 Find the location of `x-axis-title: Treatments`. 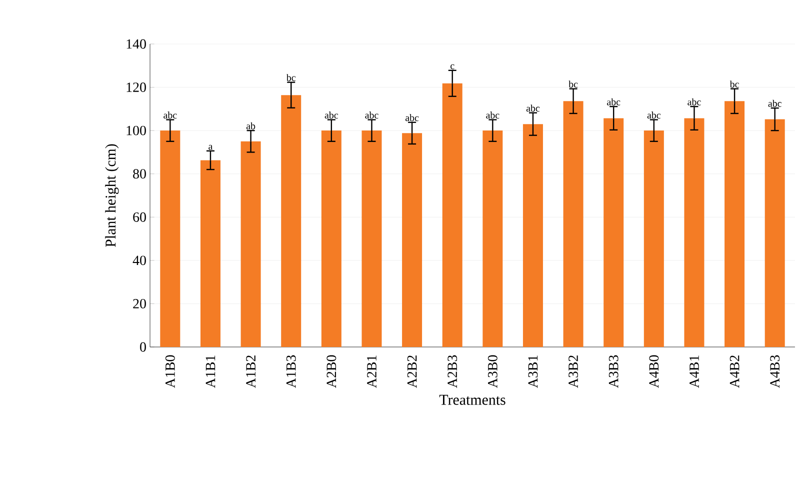

x-axis-title: Treatments is located at coordinates (472, 399).